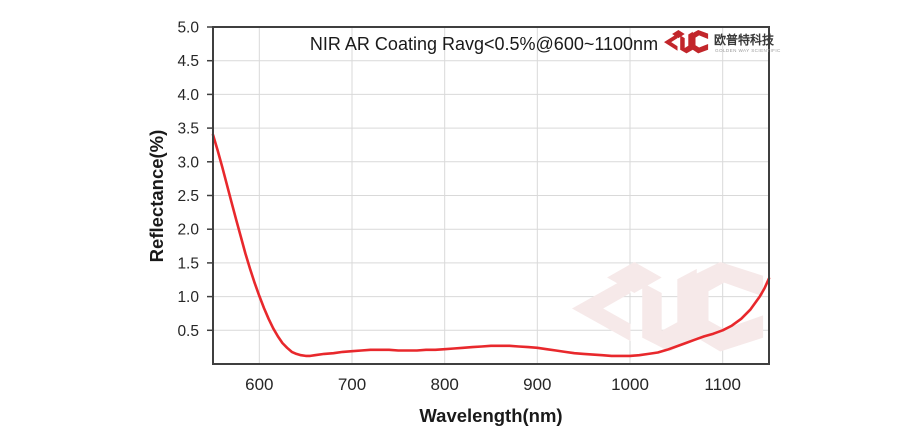 This screenshot has width=924, height=440. Describe the element at coordinates (686, 42) in the screenshot. I see `brand-logo-icon` at that location.